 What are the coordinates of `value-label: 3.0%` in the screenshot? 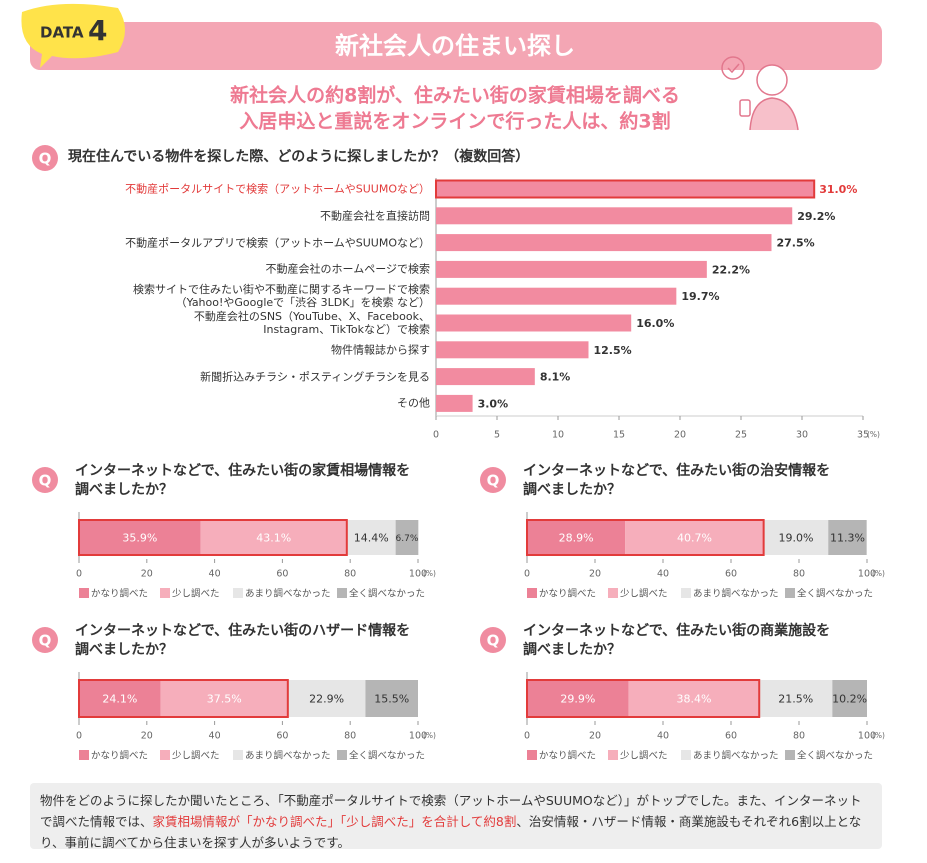 It's located at (493, 403).